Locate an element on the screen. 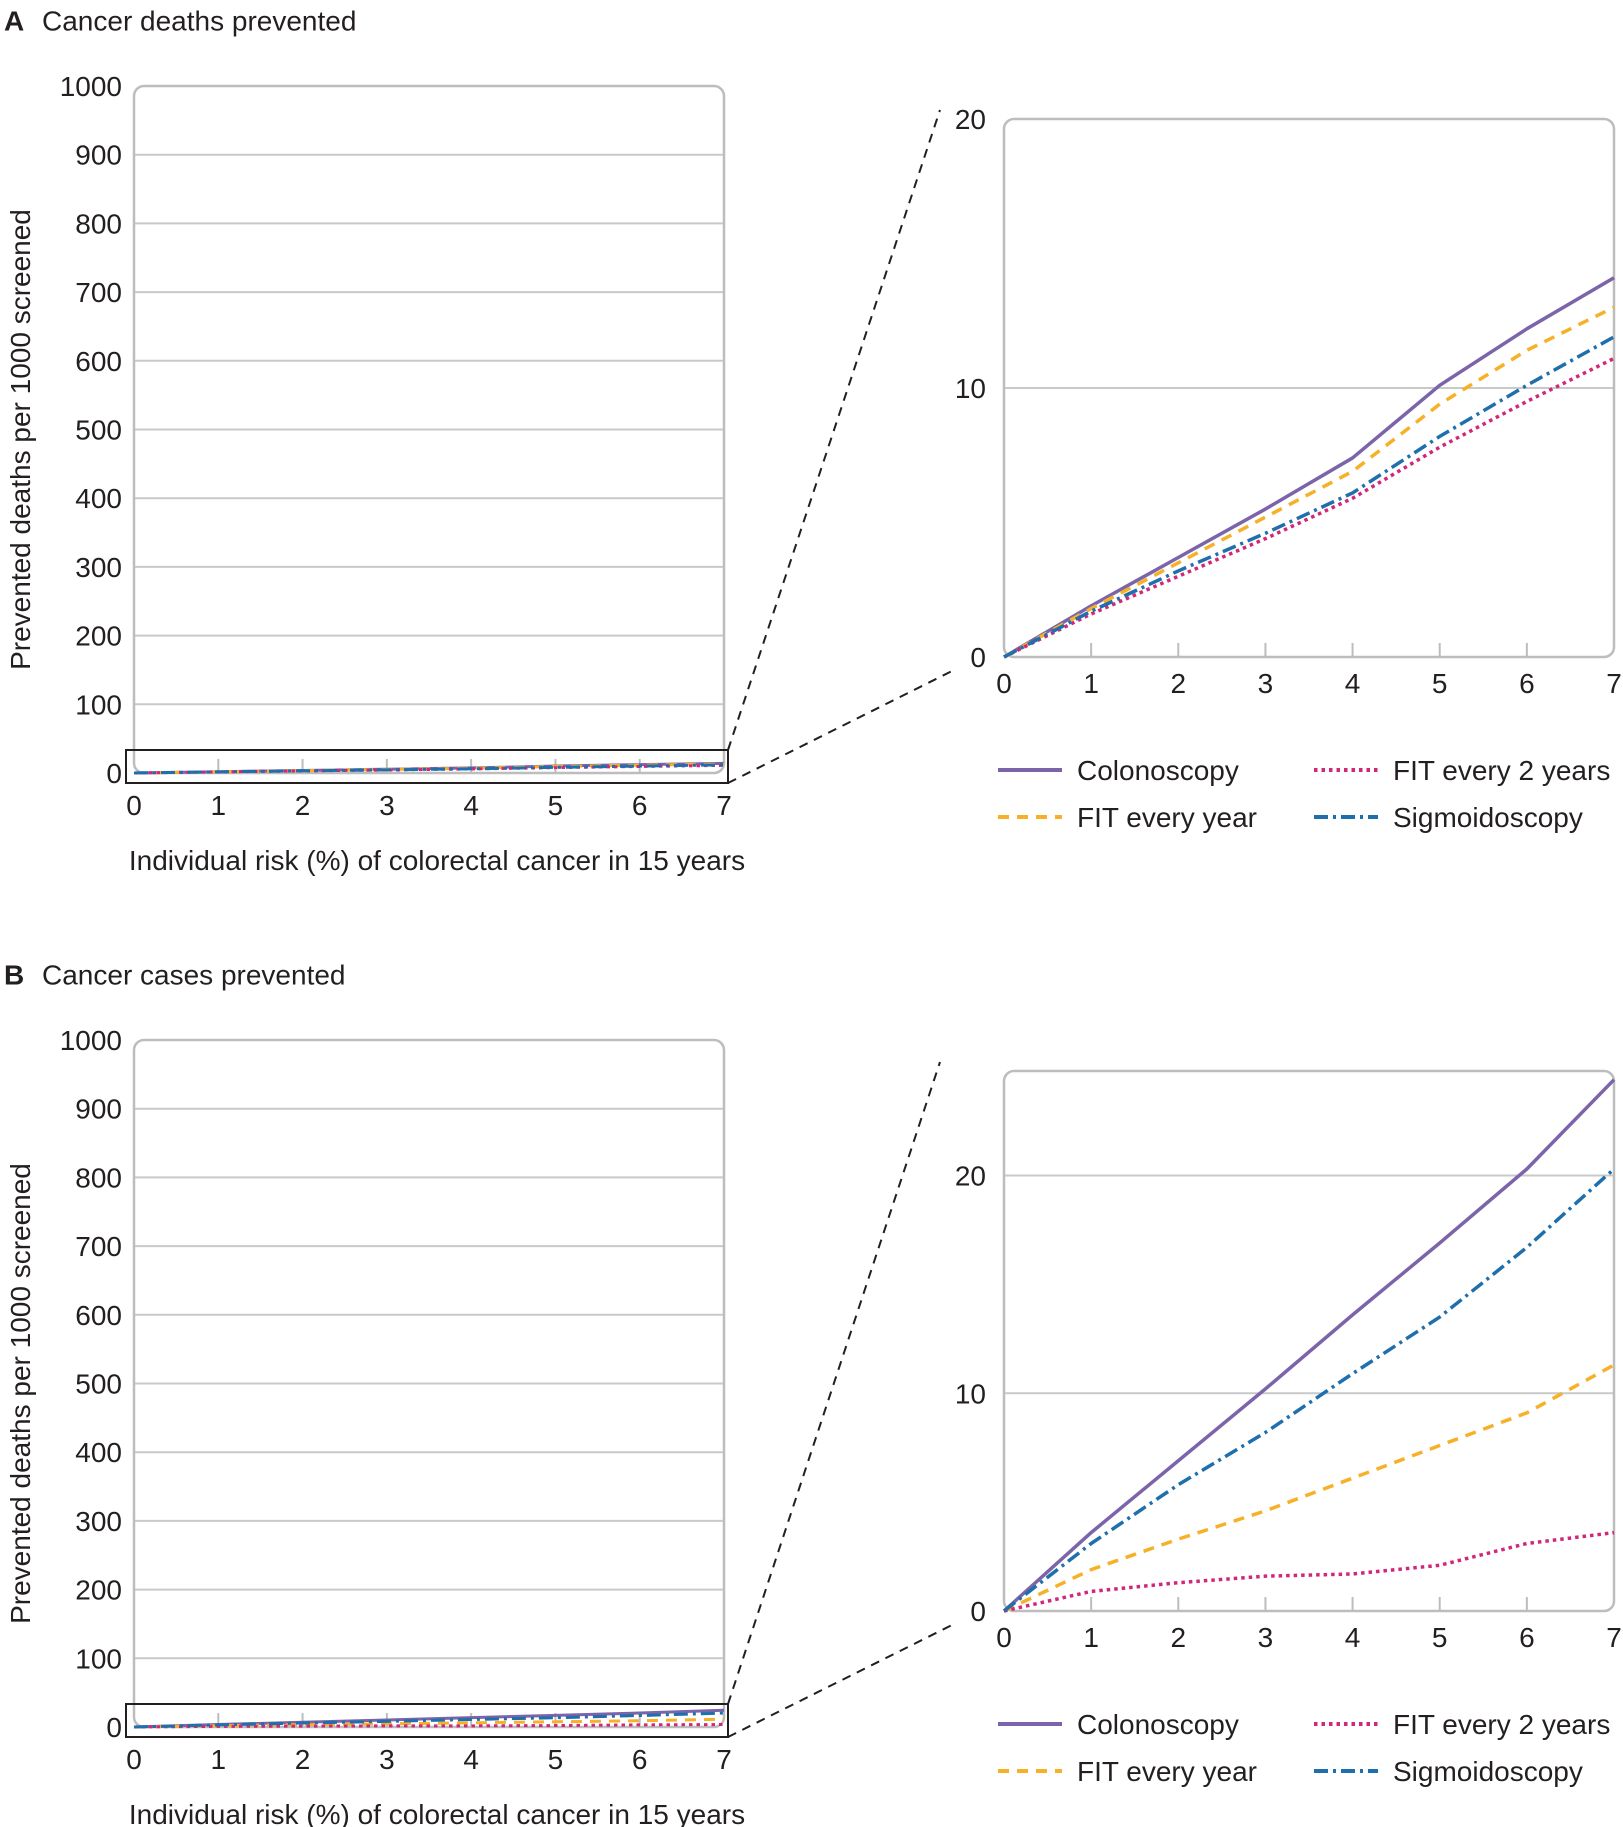 The image size is (1623, 1827). panel-letter: B is located at coordinates (14, 974).